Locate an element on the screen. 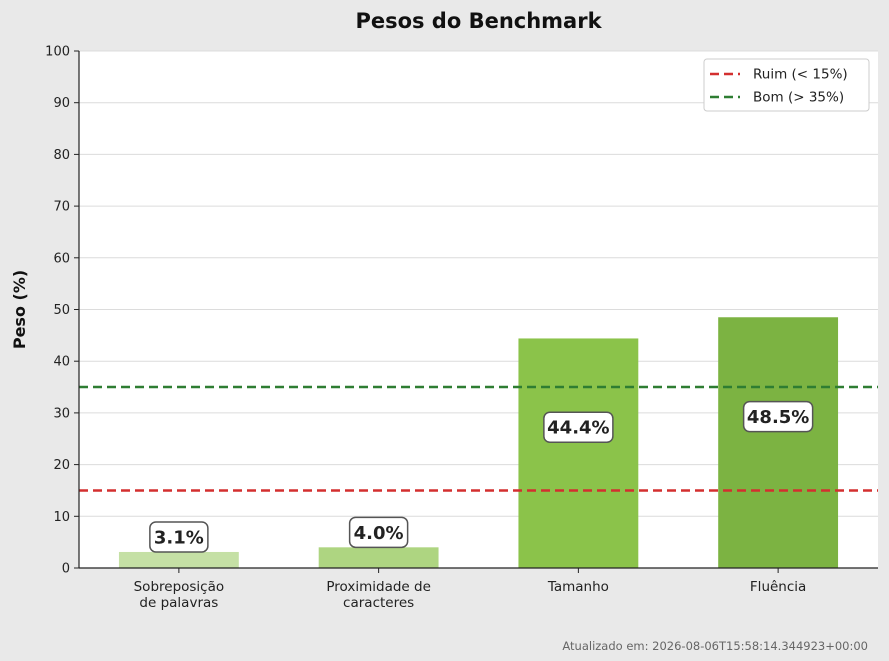 This screenshot has height=661, width=889. svg-text: 44.4% is located at coordinates (578, 428).